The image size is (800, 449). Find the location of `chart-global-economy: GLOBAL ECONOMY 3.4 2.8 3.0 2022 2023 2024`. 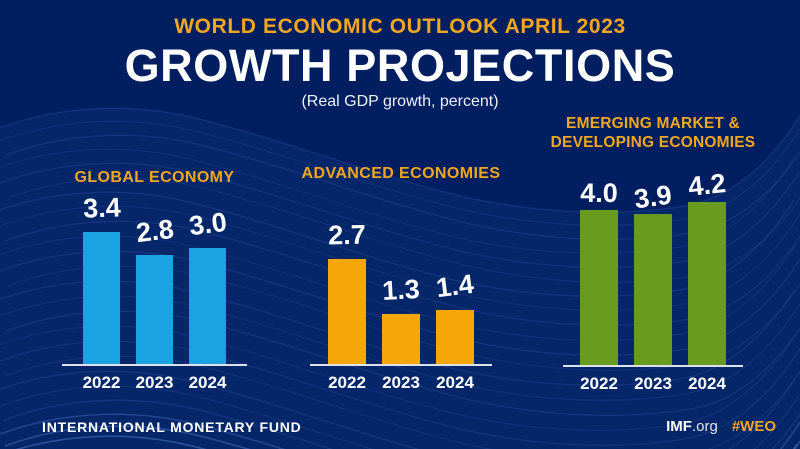

chart-global-economy: GLOBAL ECONOMY 3.4 2.8 3.0 2022 2023 2024 is located at coordinates (154, 280).